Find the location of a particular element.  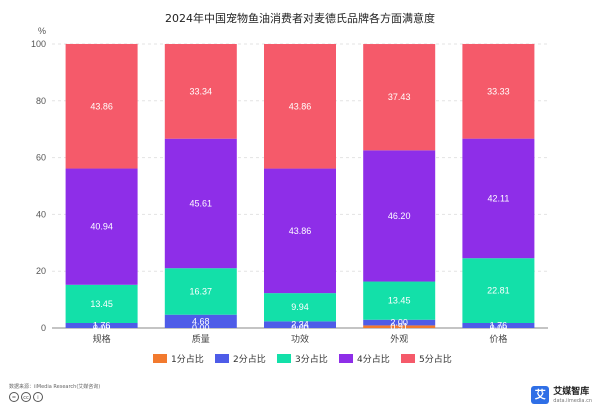

data-label: 42.11 is located at coordinates (498, 198).